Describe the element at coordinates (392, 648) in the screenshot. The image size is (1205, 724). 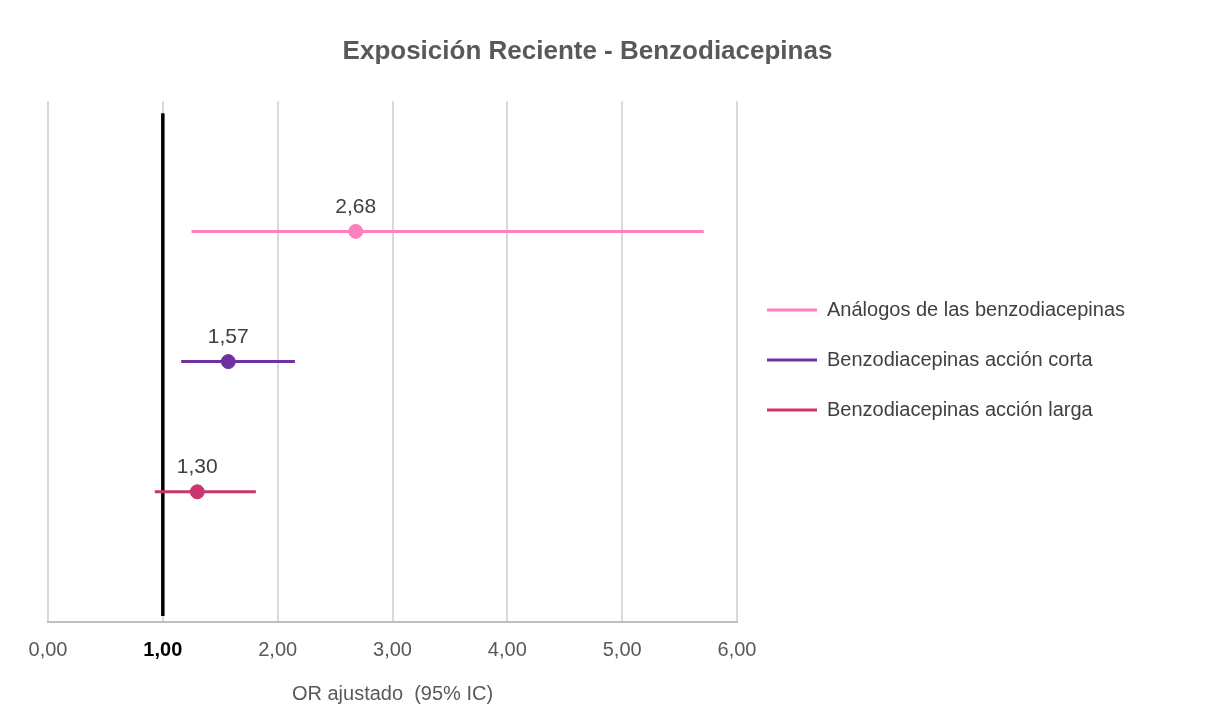
I see `x-tick-label: 3,00` at that location.